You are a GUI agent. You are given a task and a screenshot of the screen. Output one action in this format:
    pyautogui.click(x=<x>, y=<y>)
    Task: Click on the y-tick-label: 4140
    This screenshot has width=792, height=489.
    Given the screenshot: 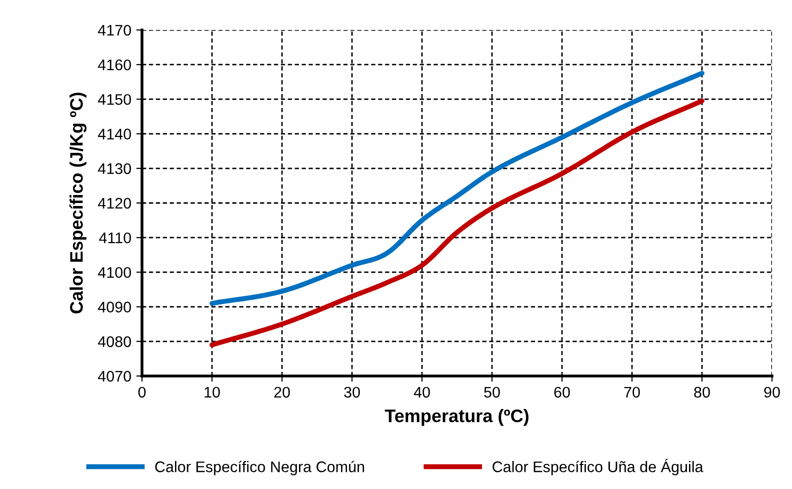 What is the action you would take?
    pyautogui.click(x=114, y=134)
    